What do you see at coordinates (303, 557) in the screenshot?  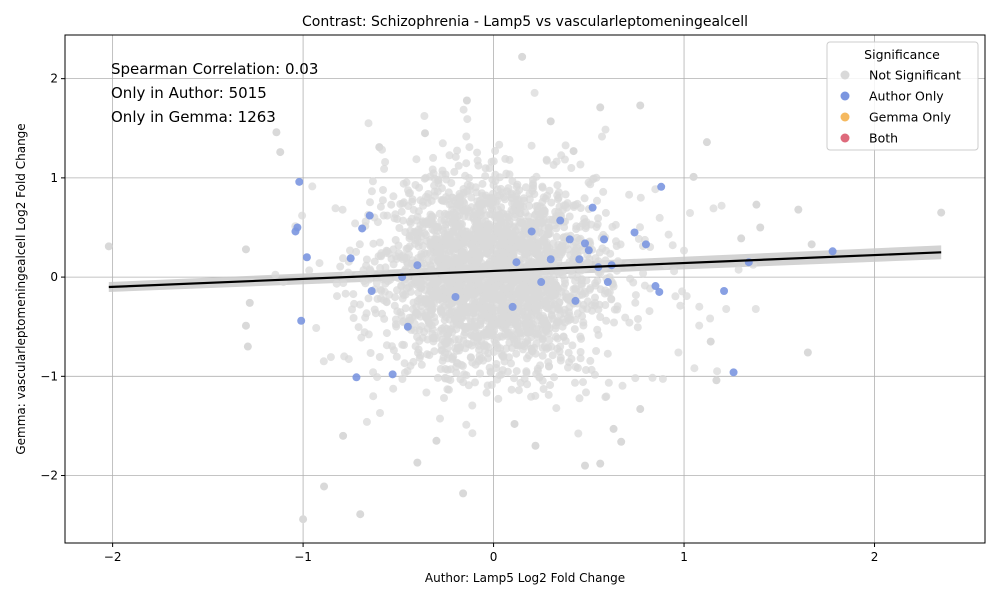 I see `x-tick-label: −1` at bounding box center [303, 557].